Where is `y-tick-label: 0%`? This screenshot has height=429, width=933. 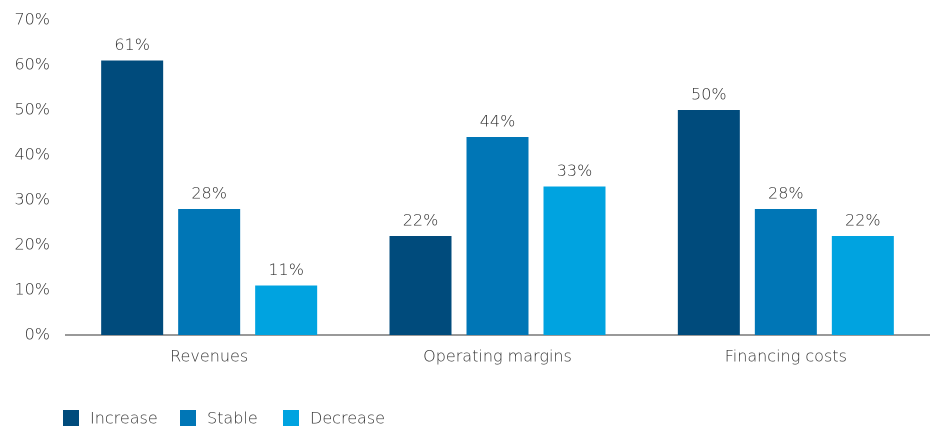
y-tick-label: 0% is located at coordinates (37, 334).